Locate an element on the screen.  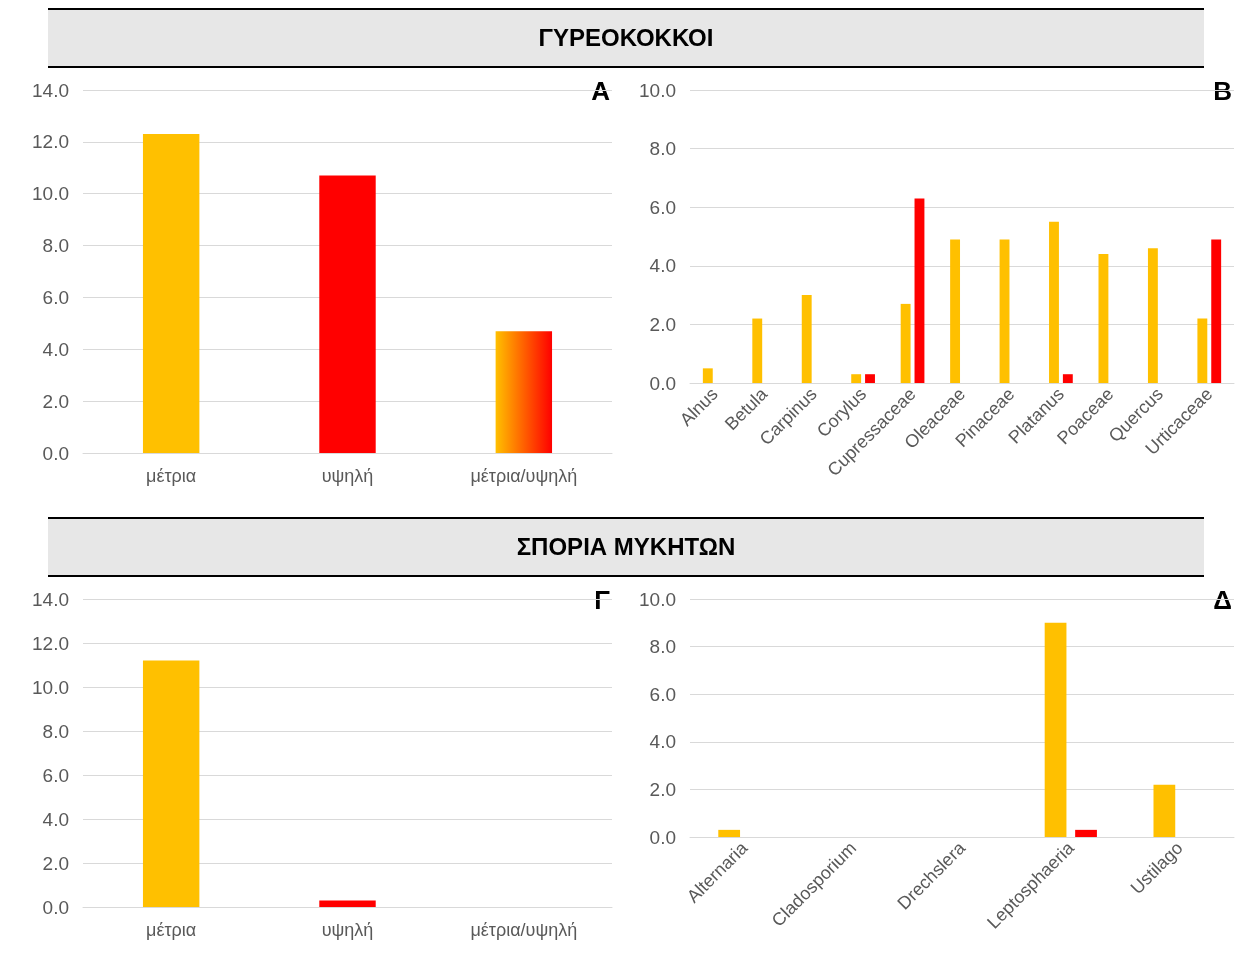
annotation: Γ is located at coordinates (602, 600).